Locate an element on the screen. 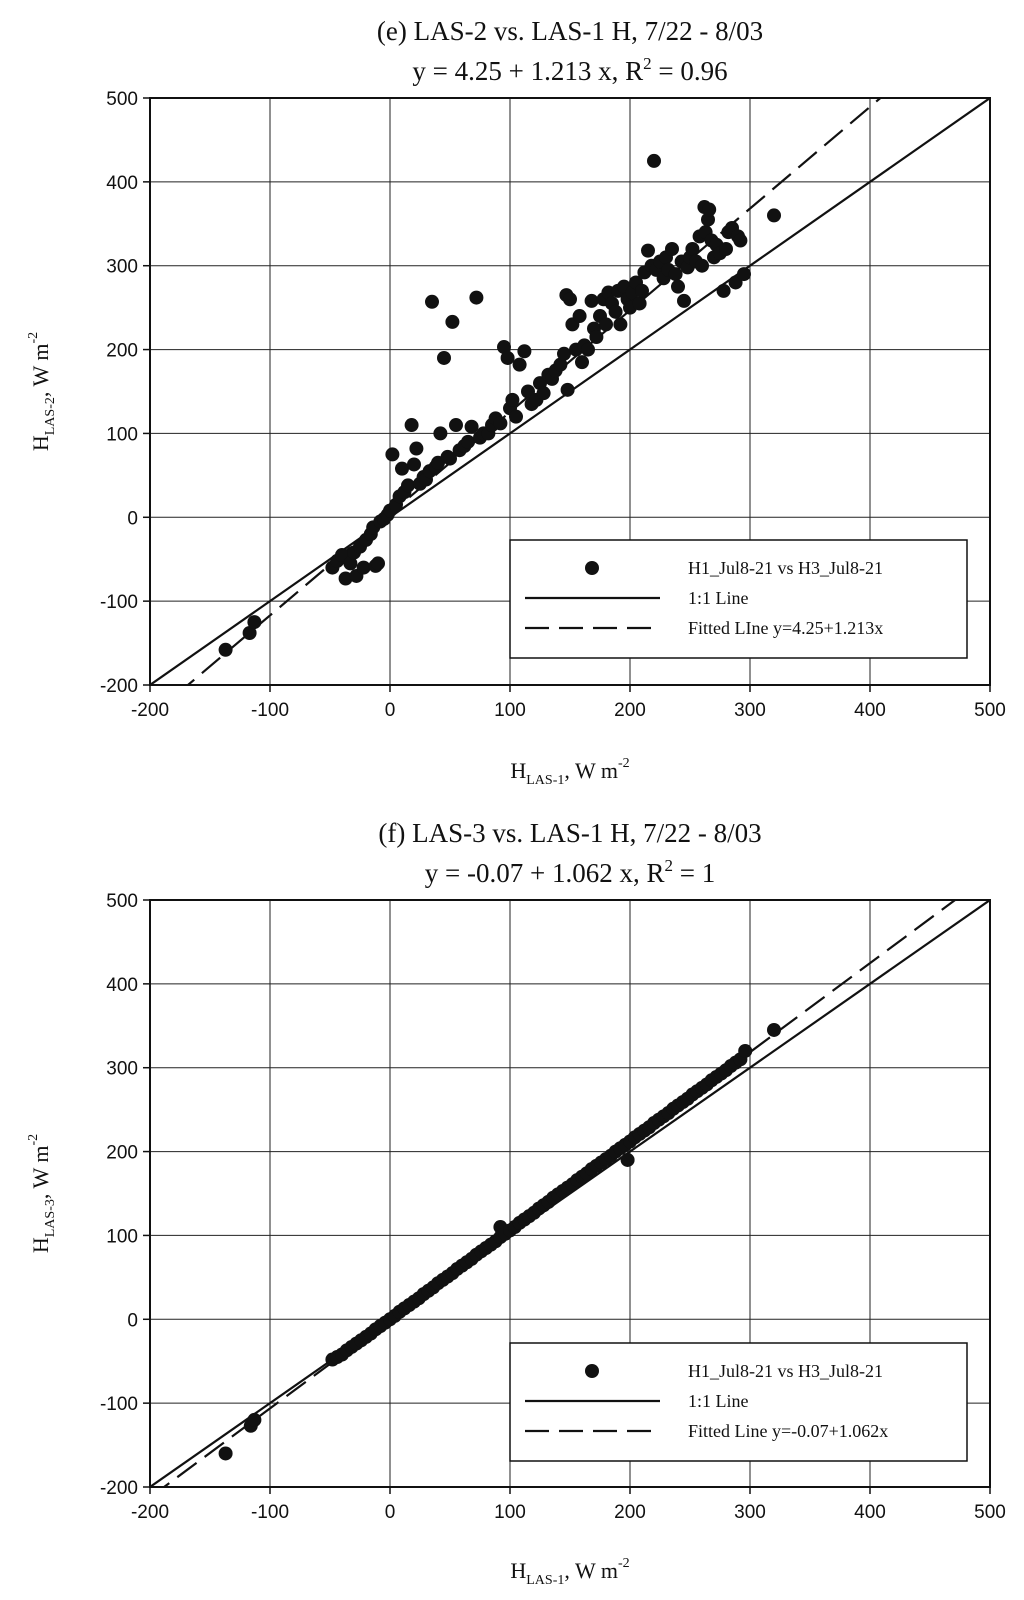  y-label-sub: LAS-2 is located at coordinates (50, 416).